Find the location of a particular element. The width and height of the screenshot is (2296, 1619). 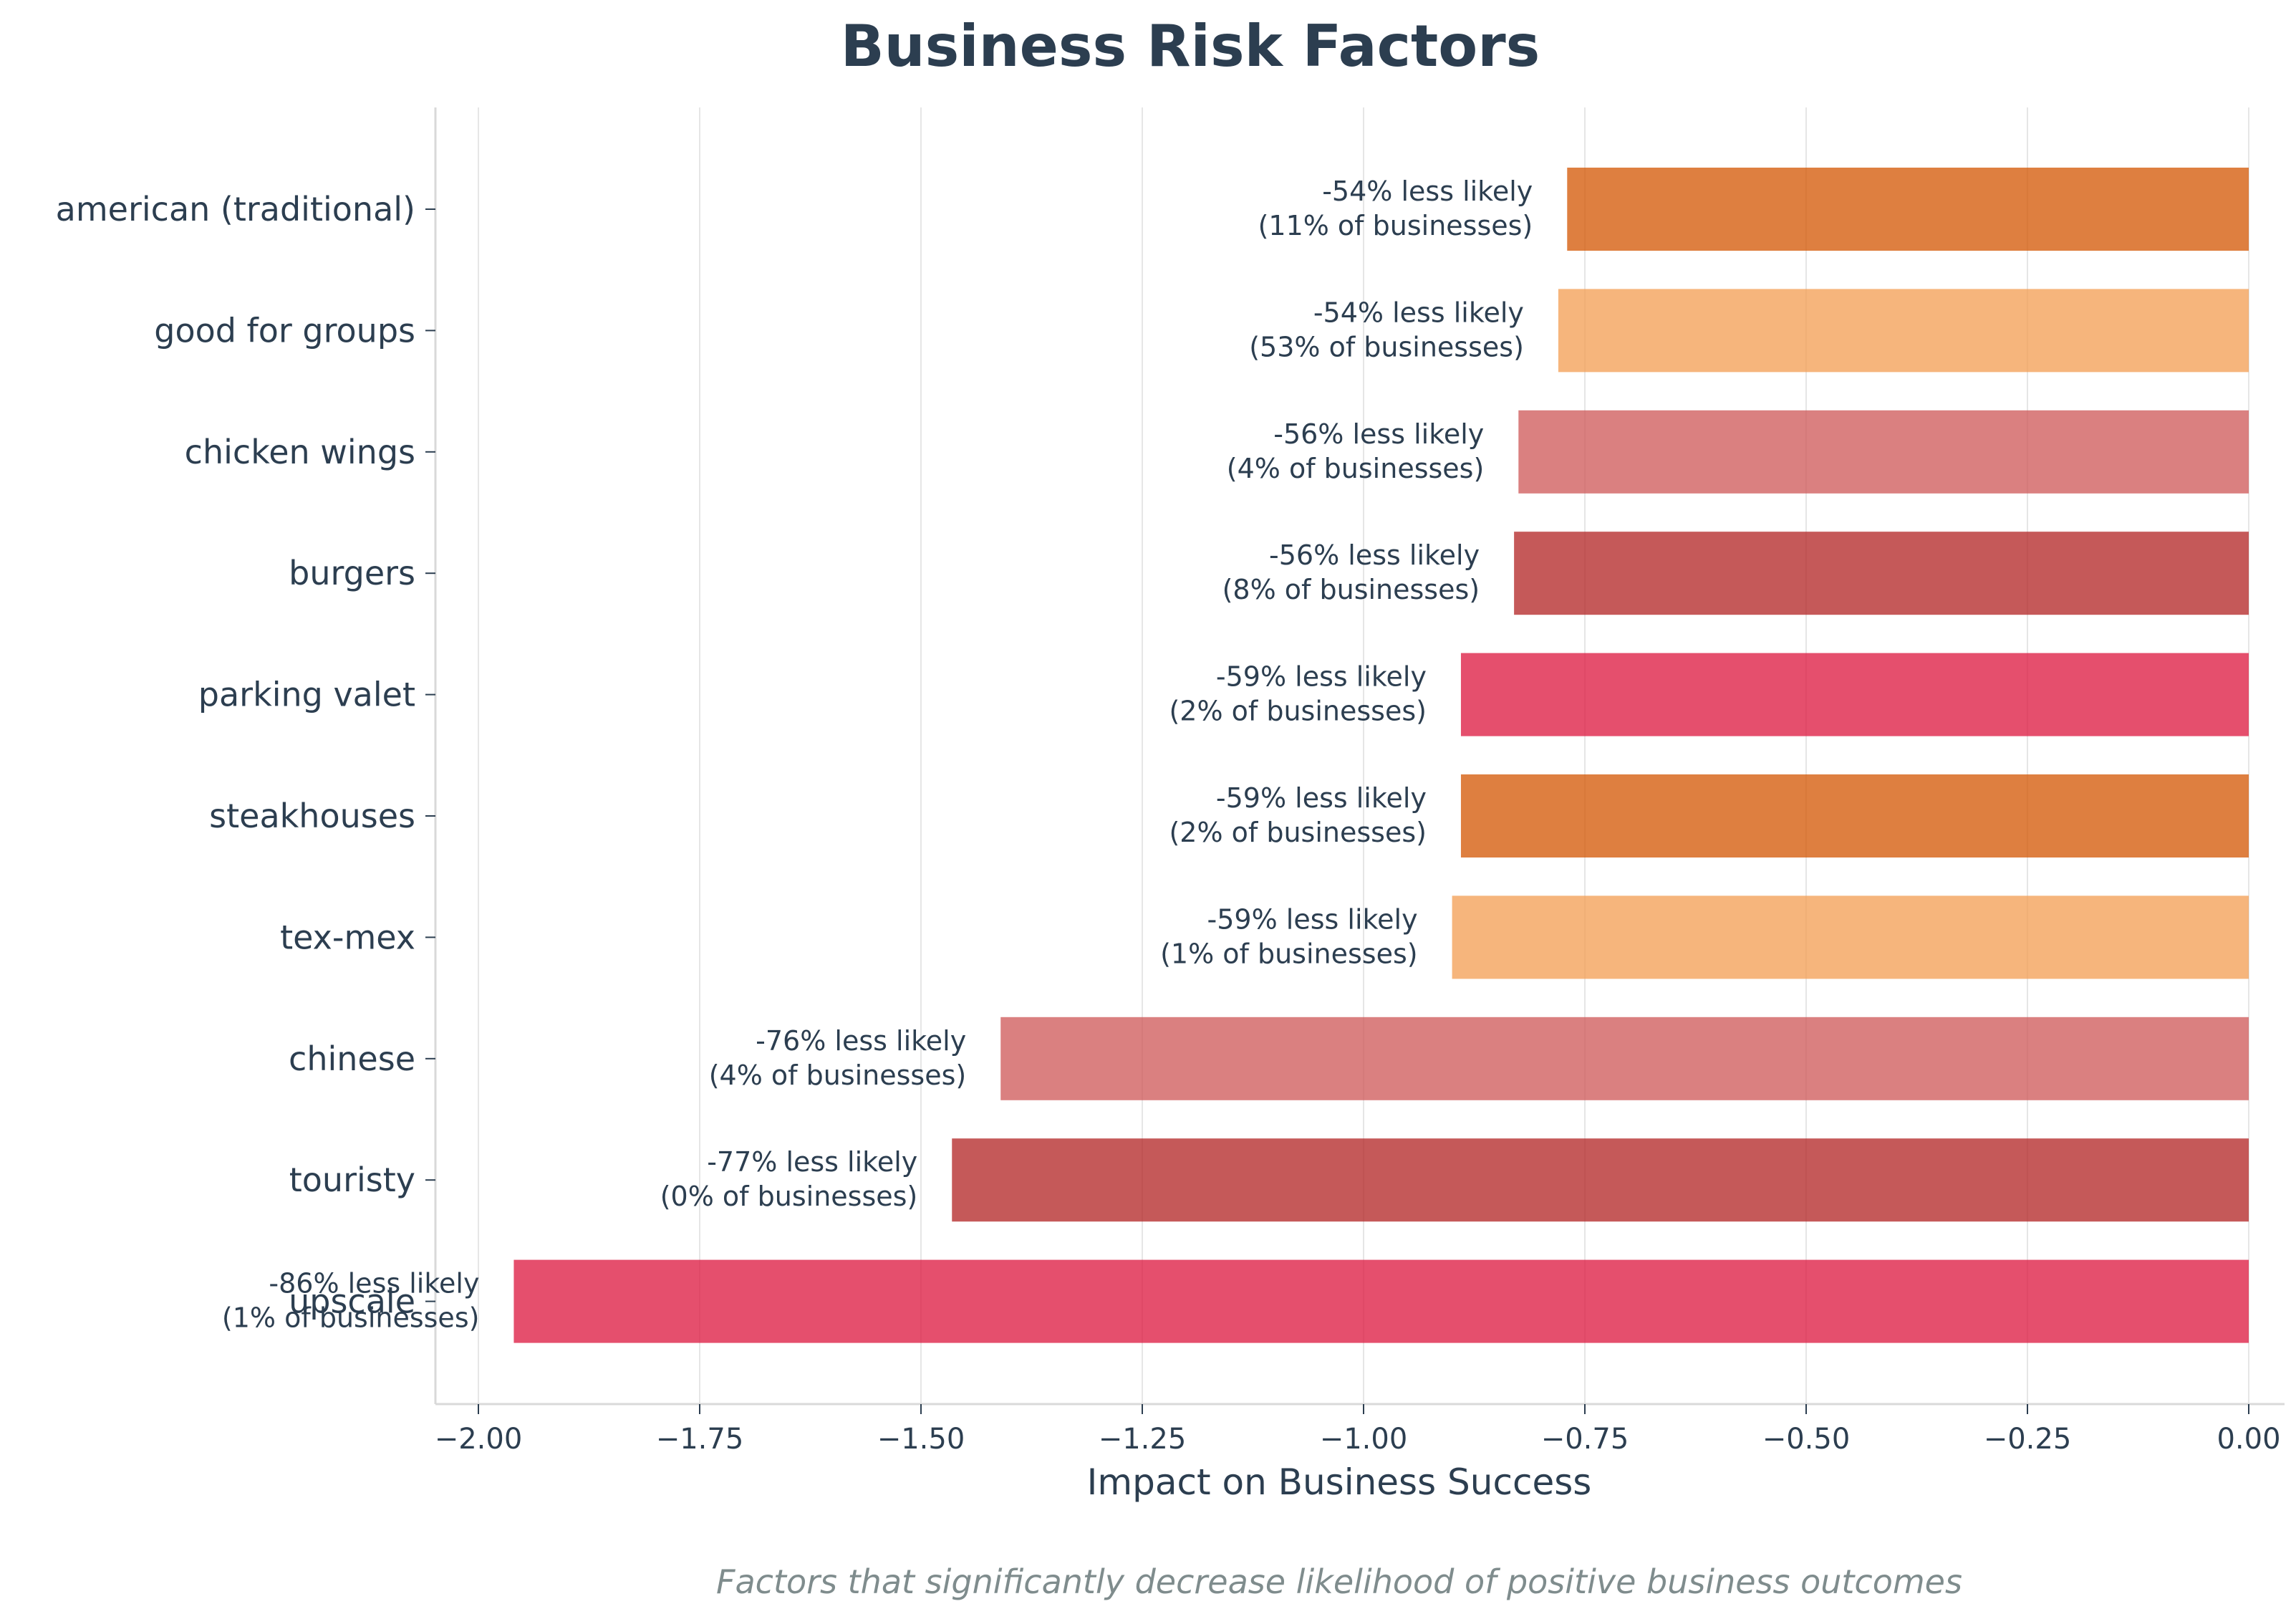

category-label: good for groups is located at coordinates (284, 331).